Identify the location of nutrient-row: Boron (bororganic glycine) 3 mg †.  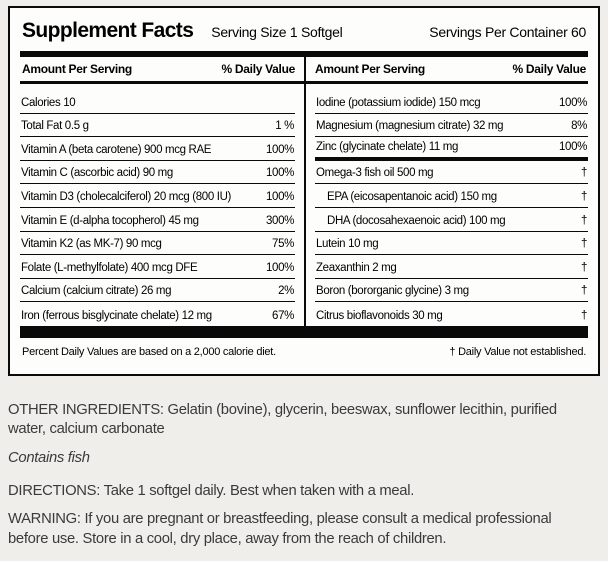
(451, 291).